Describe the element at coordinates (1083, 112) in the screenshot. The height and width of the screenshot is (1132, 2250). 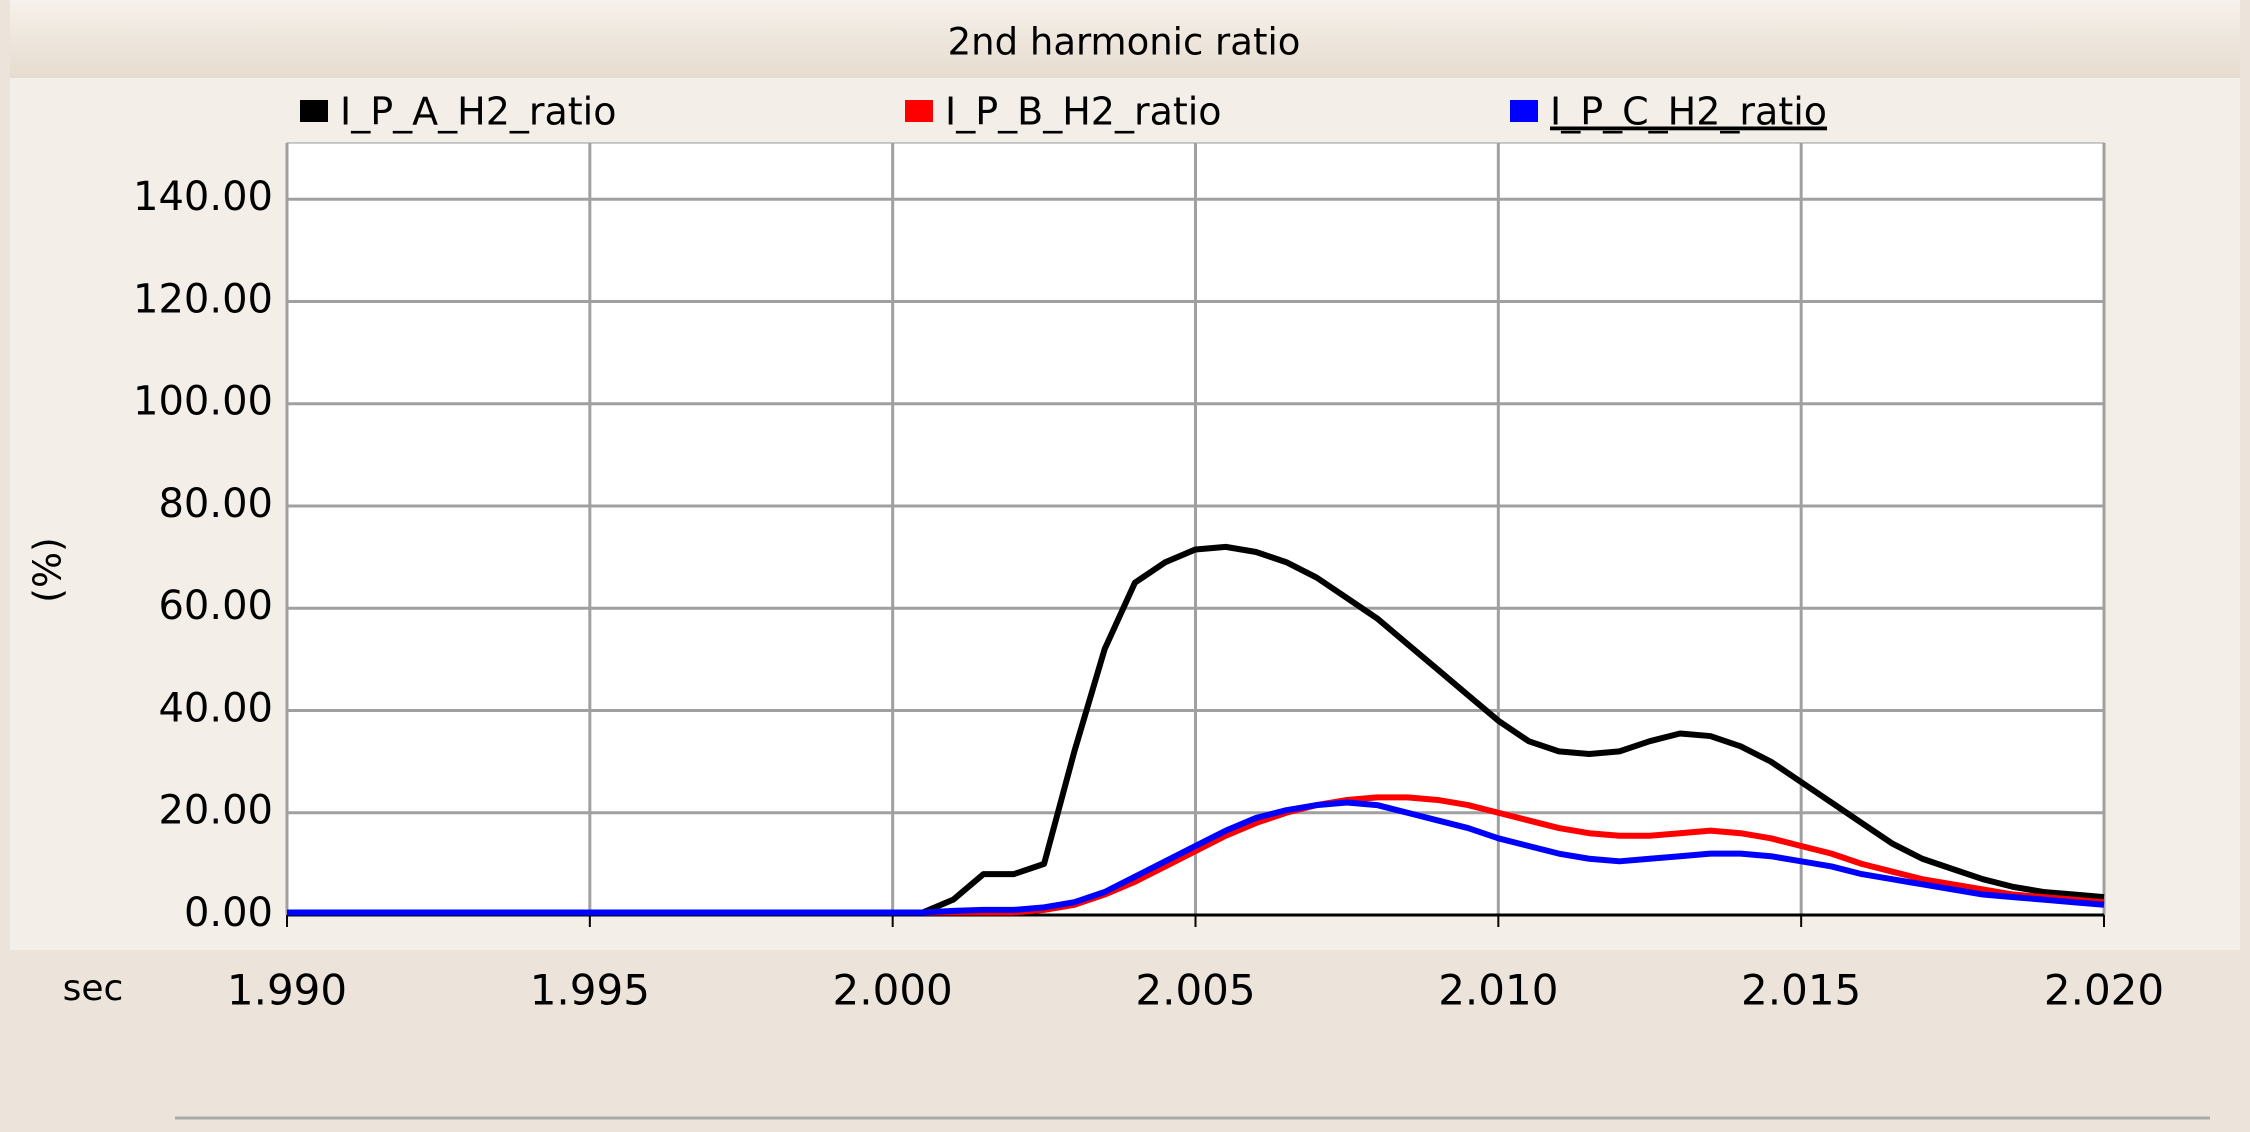
I see `legend-label: I_P_B_H2_ratio` at that location.